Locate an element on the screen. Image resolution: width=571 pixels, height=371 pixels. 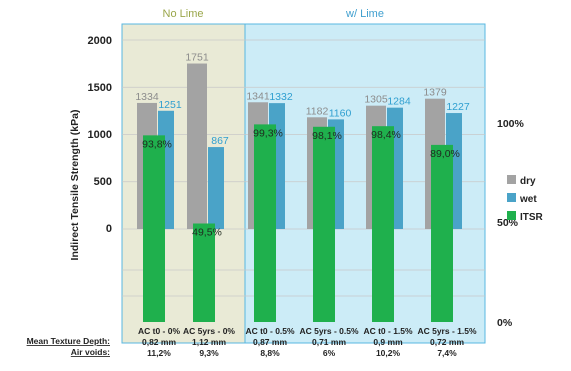
data-label-wet: 1251 is located at coordinates (170, 105).